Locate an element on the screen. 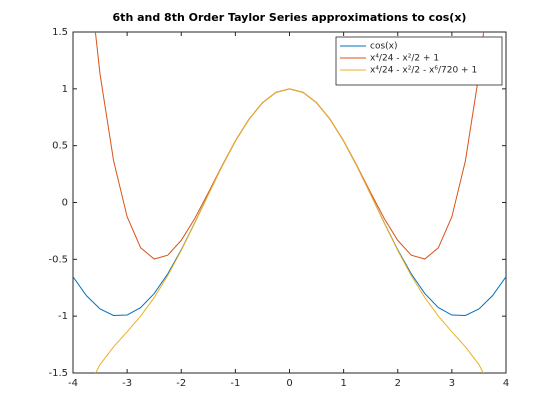 The width and height of the screenshot is (560, 420). x-tick-label: -2 is located at coordinates (181, 383).